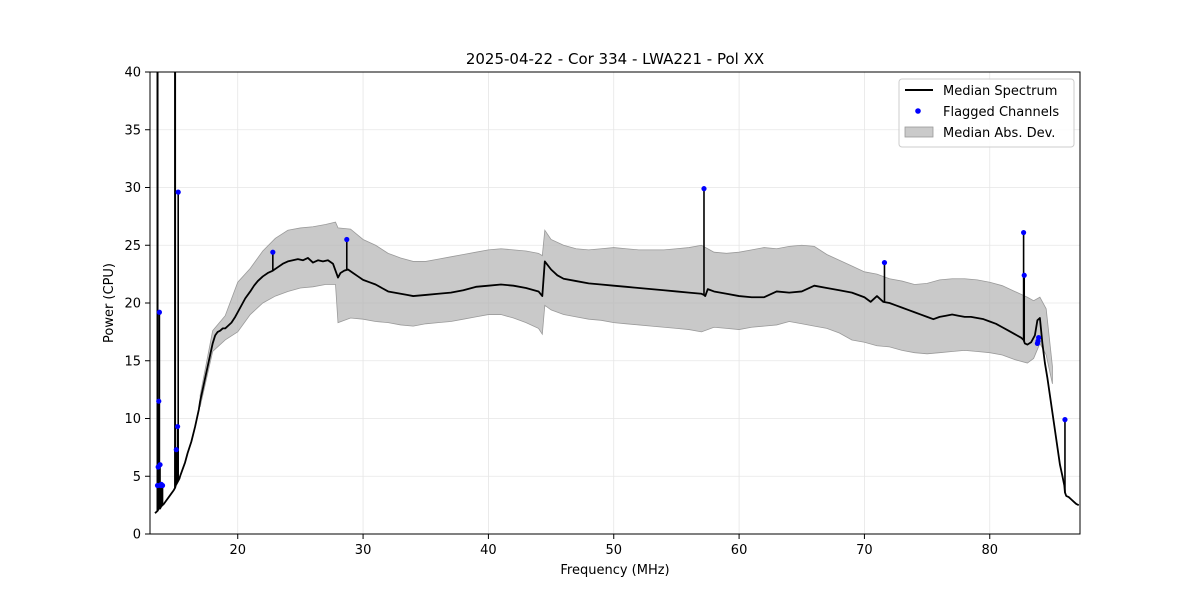 This screenshot has height=600, width=1200. Describe the element at coordinates (132, 188) in the screenshot. I see `y-tick-label: 30` at that location.